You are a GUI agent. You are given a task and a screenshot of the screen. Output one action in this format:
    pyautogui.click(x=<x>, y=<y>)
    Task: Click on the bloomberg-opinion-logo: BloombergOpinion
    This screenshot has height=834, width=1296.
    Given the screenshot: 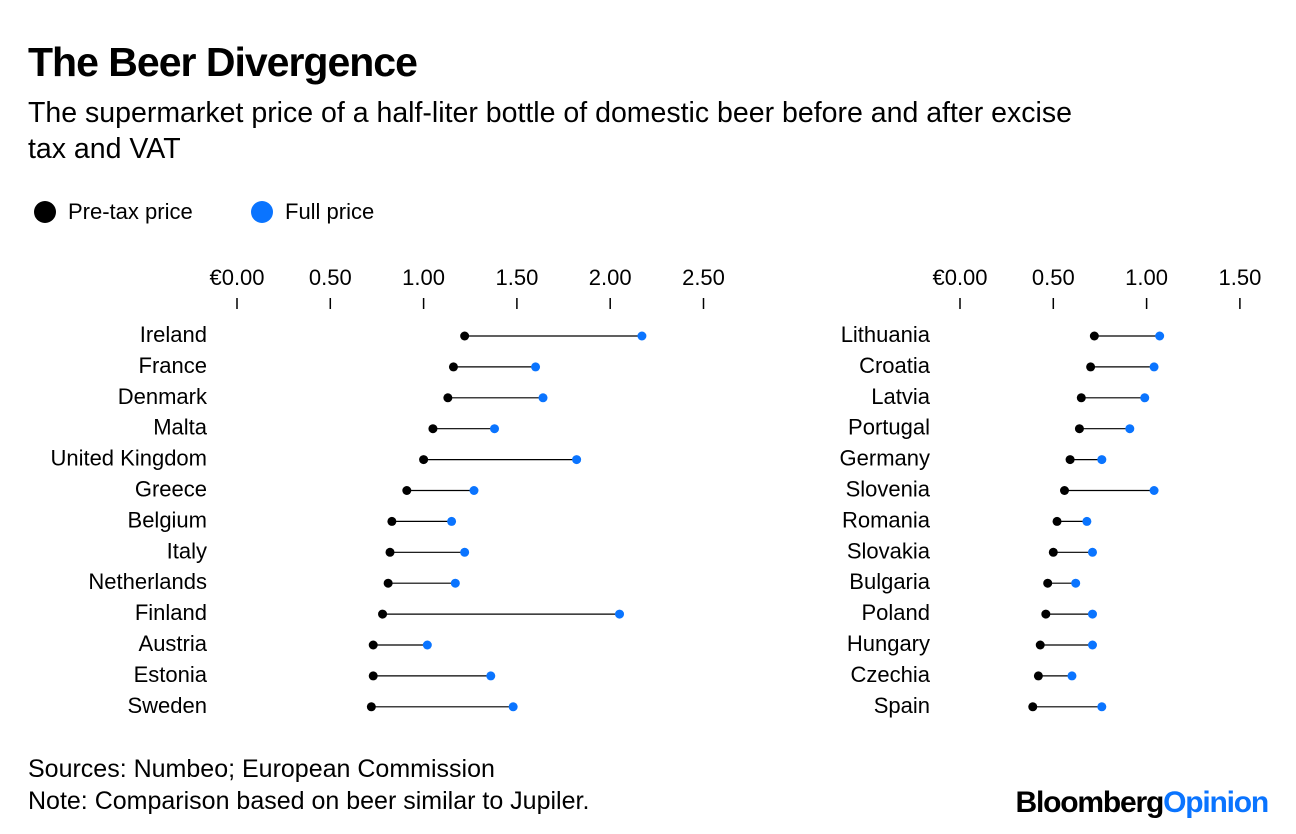 What is the action you would take?
    pyautogui.click(x=1142, y=802)
    